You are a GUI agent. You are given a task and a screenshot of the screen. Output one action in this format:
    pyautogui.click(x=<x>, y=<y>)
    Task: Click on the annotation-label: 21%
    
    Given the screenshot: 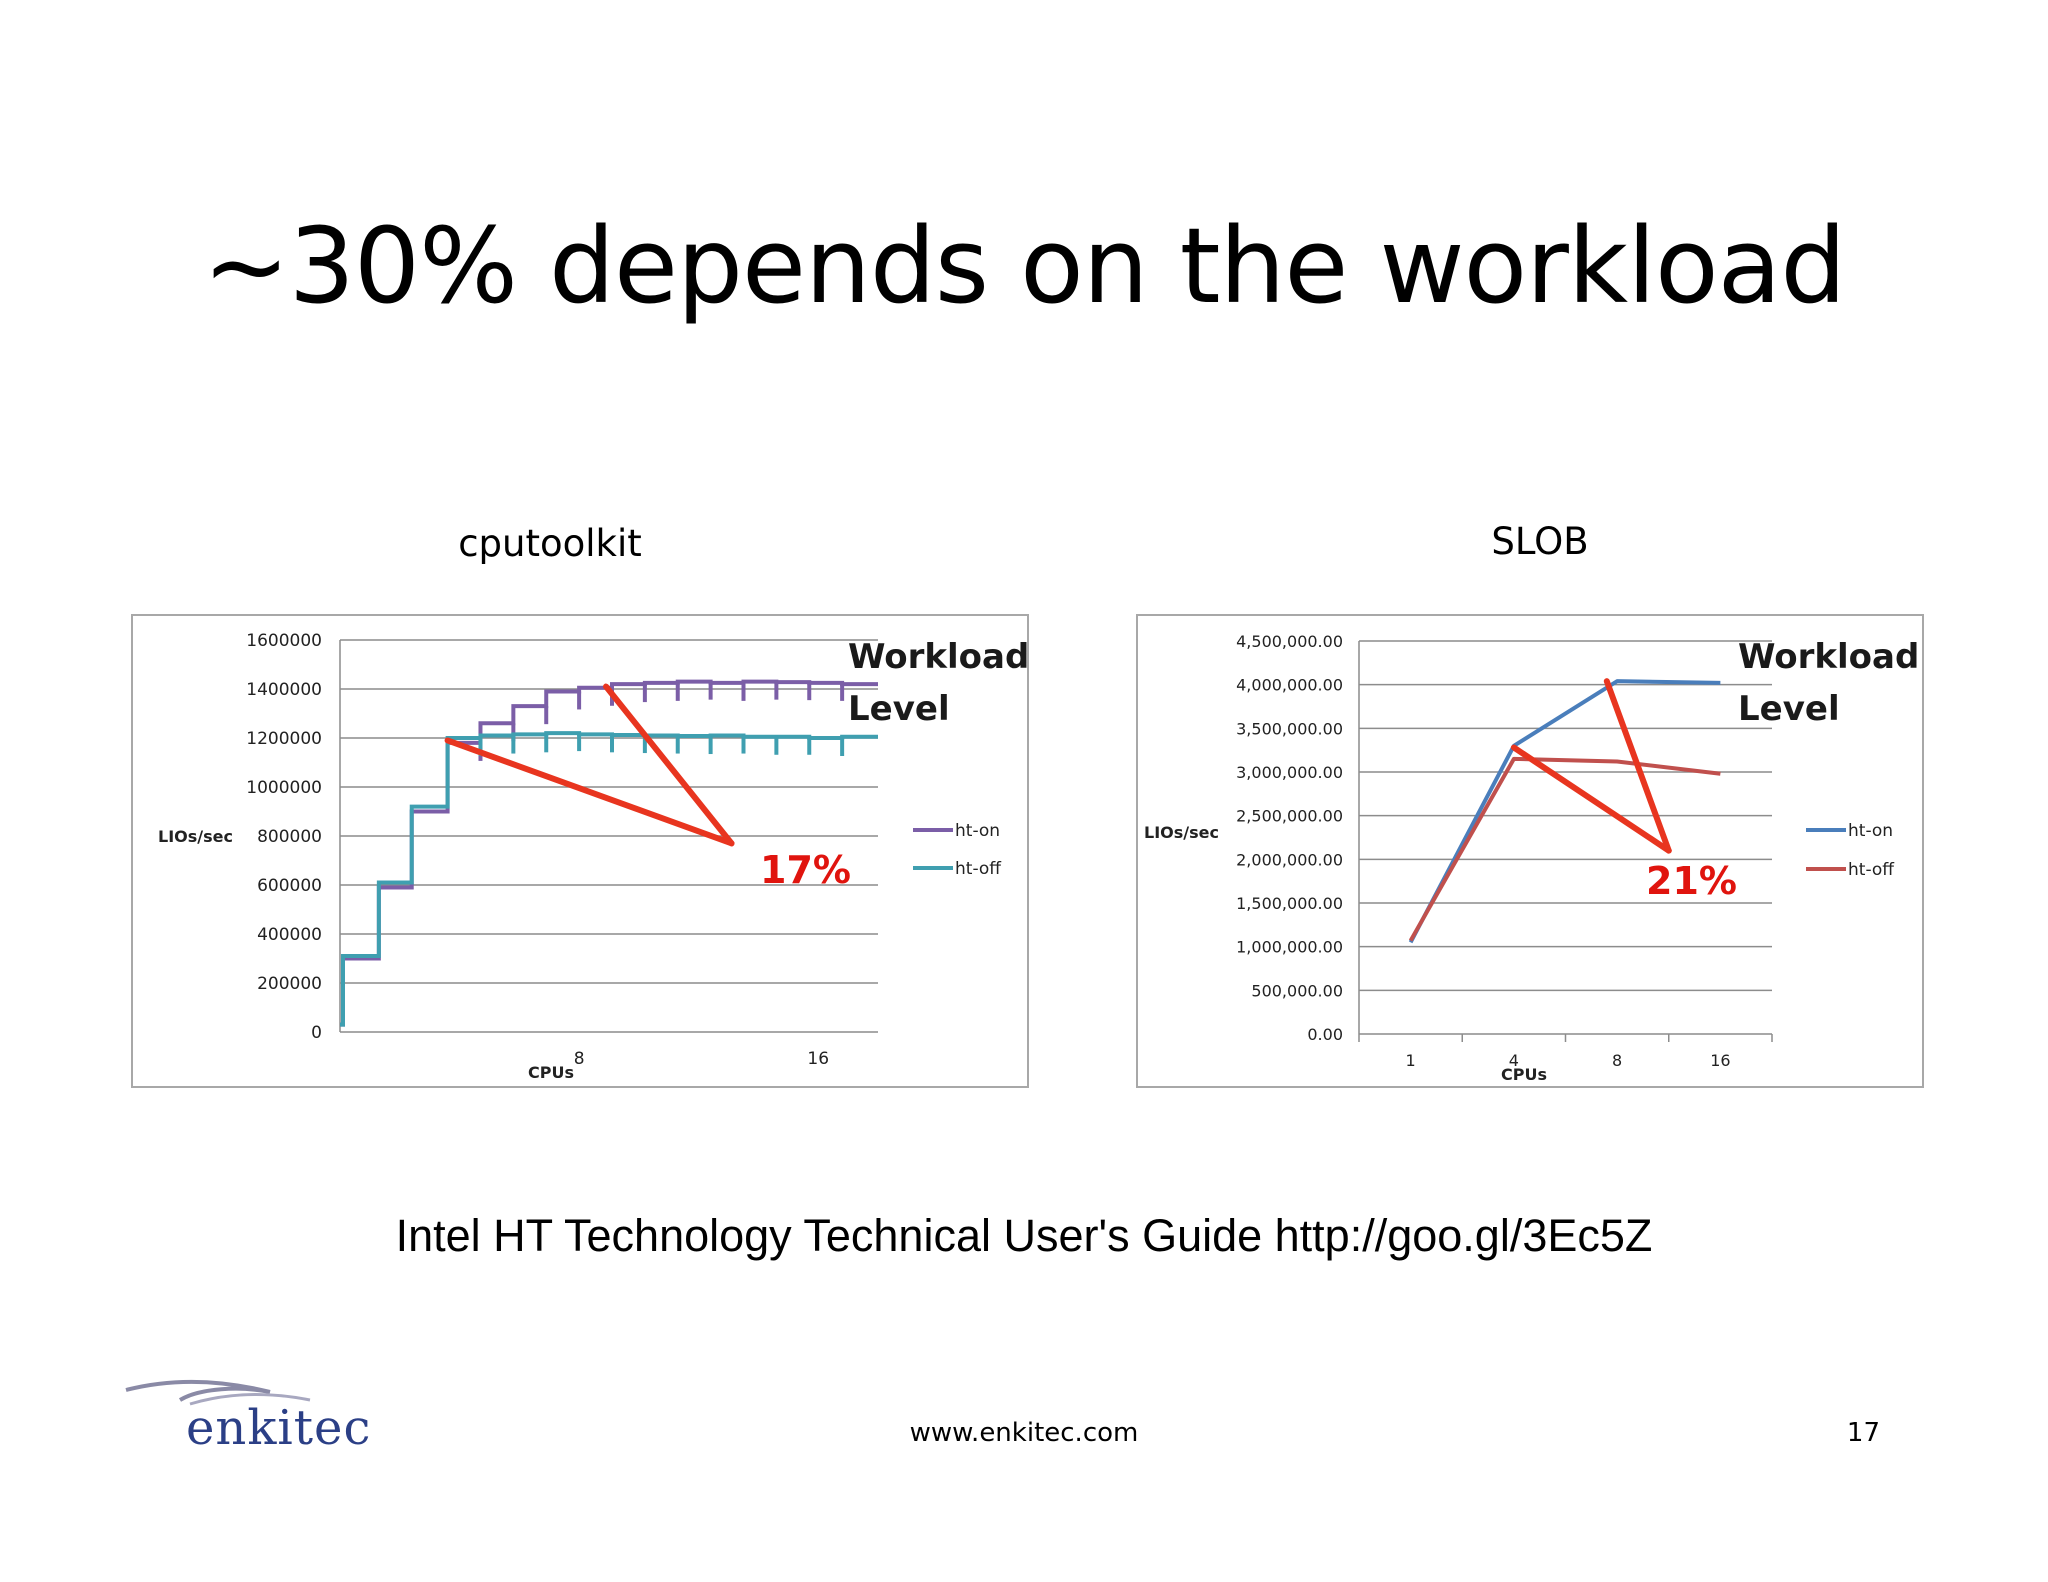 What is the action you would take?
    pyautogui.click(x=1691, y=881)
    